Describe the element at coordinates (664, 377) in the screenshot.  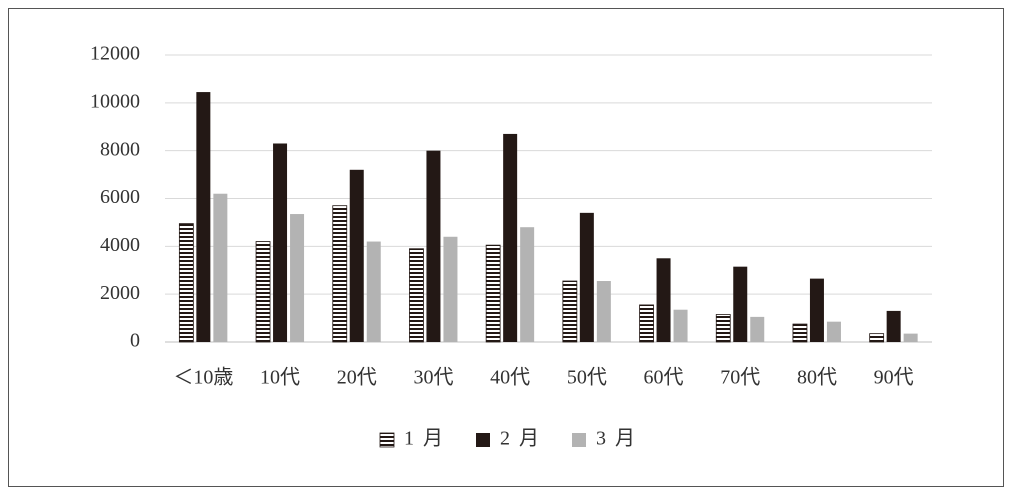
I see `x-tick-label: 60代` at that location.